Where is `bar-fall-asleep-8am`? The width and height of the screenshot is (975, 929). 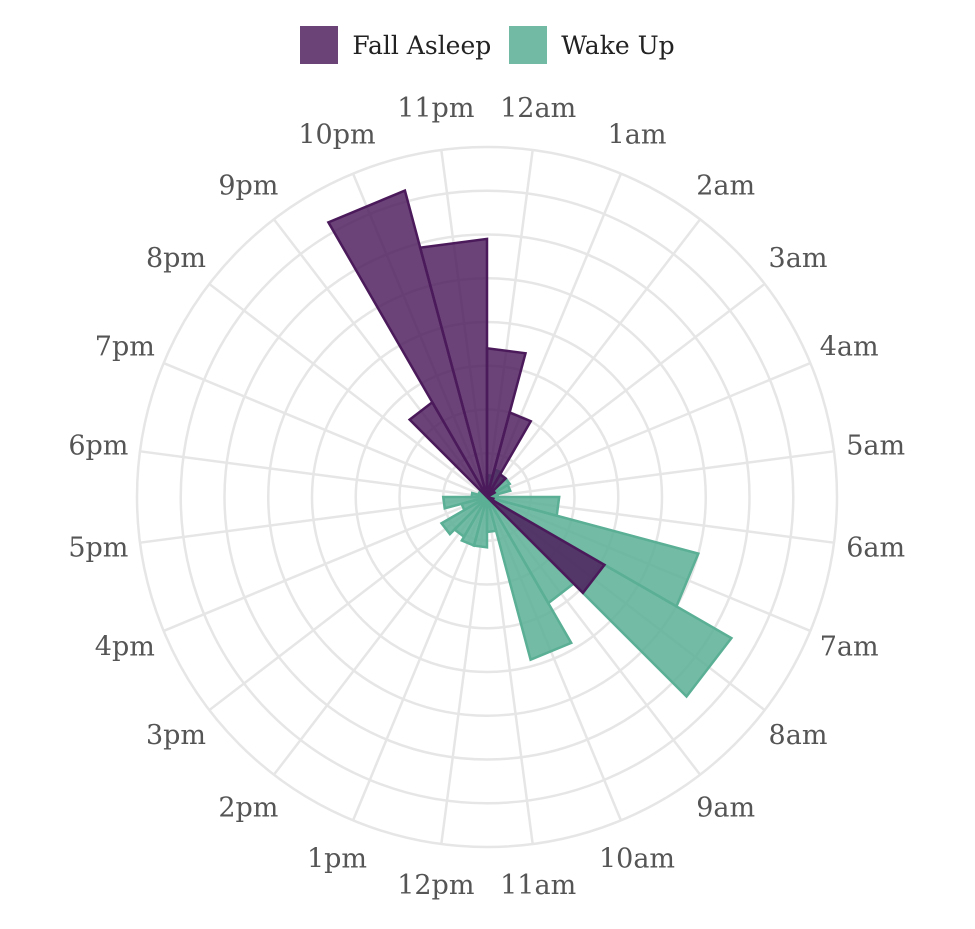 bar-fall-asleep-8am is located at coordinates (546, 545).